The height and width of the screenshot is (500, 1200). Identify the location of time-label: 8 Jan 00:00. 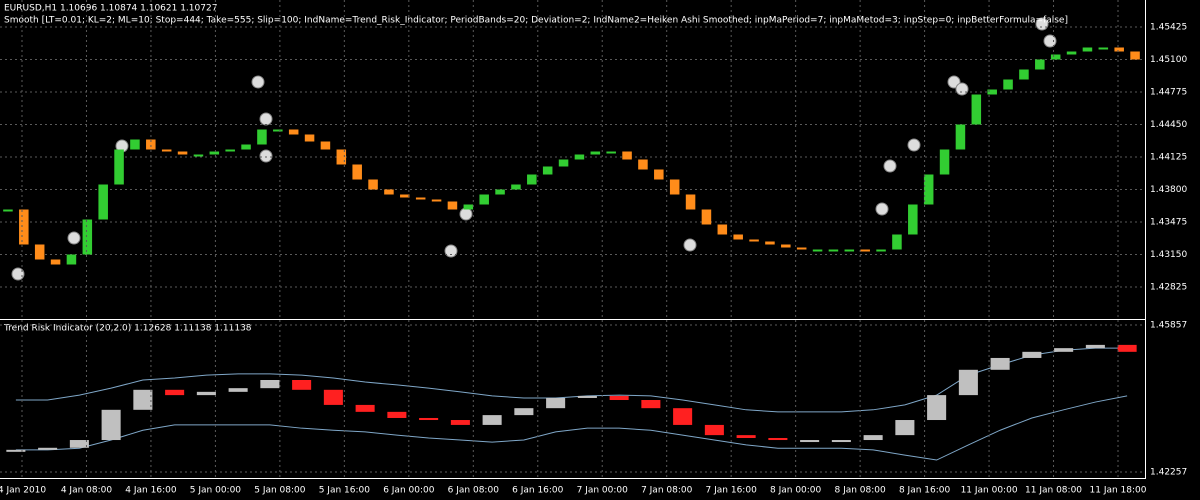
(796, 491).